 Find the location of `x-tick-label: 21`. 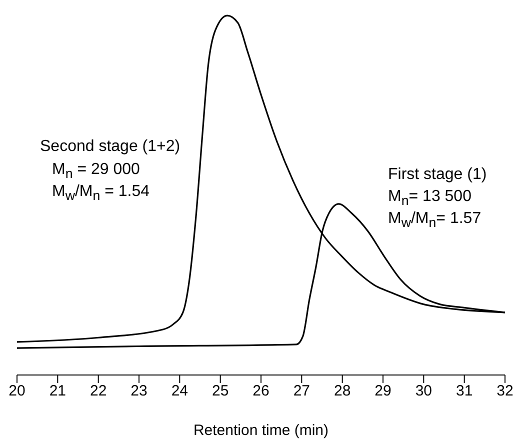

x-tick-label: 21 is located at coordinates (57, 391).